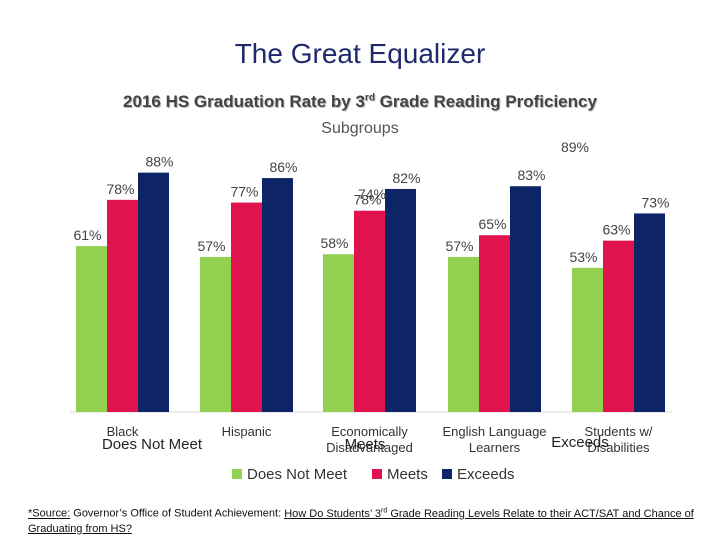 This screenshot has height=540, width=720. What do you see at coordinates (123, 431) in the screenshot?
I see `category-label-0-0: Black` at bounding box center [123, 431].